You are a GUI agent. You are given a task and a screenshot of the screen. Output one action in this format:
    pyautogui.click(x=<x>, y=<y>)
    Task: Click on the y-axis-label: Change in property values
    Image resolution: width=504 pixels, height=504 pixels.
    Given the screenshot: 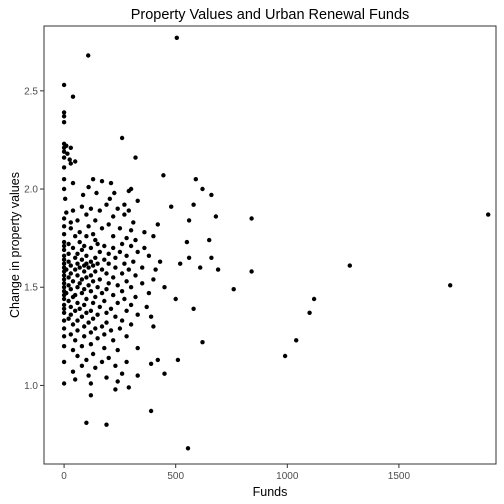 What is the action you would take?
    pyautogui.click(x=15, y=245)
    